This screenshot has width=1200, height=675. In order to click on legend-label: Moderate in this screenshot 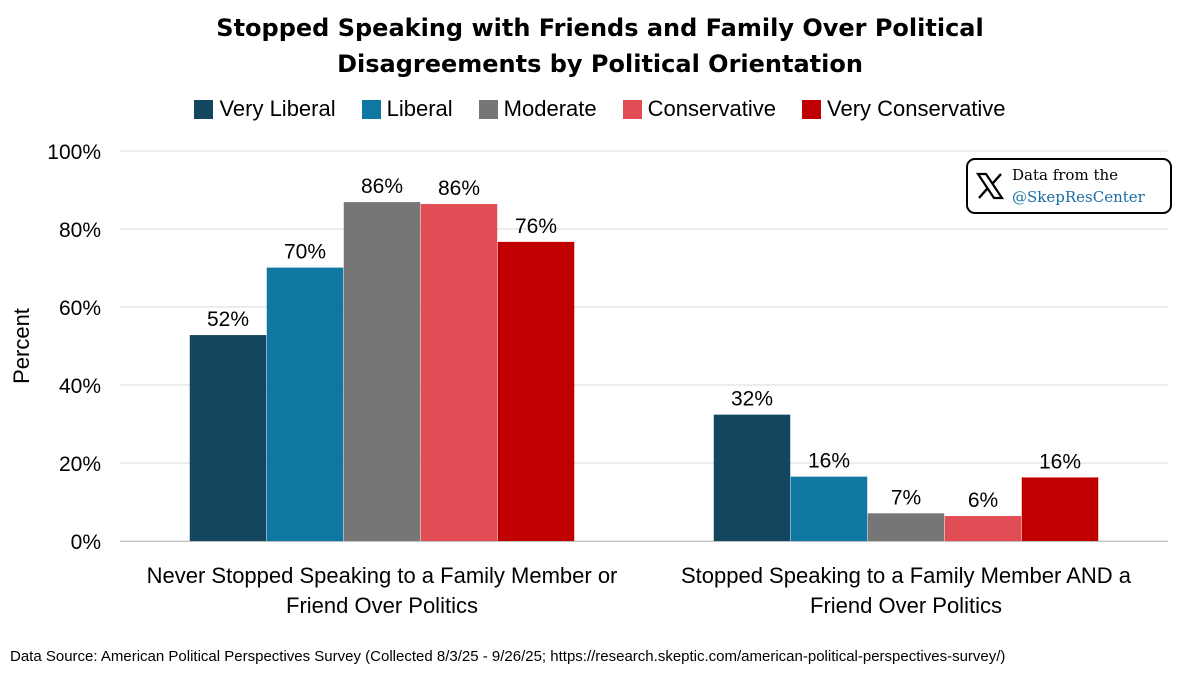, I will do `click(550, 108)`.